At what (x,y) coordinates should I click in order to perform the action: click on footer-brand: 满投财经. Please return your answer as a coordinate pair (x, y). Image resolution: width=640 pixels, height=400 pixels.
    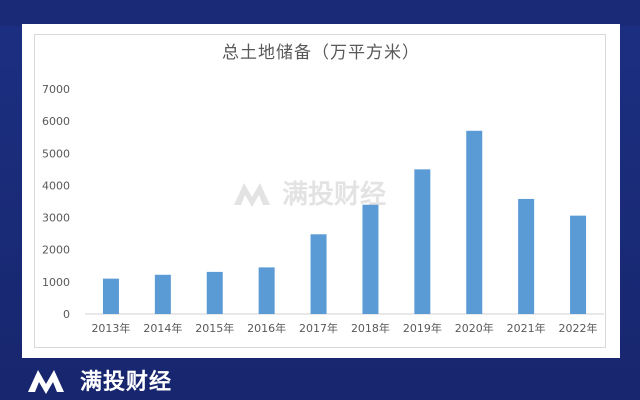
    Looking at the image, I should click on (99, 380).